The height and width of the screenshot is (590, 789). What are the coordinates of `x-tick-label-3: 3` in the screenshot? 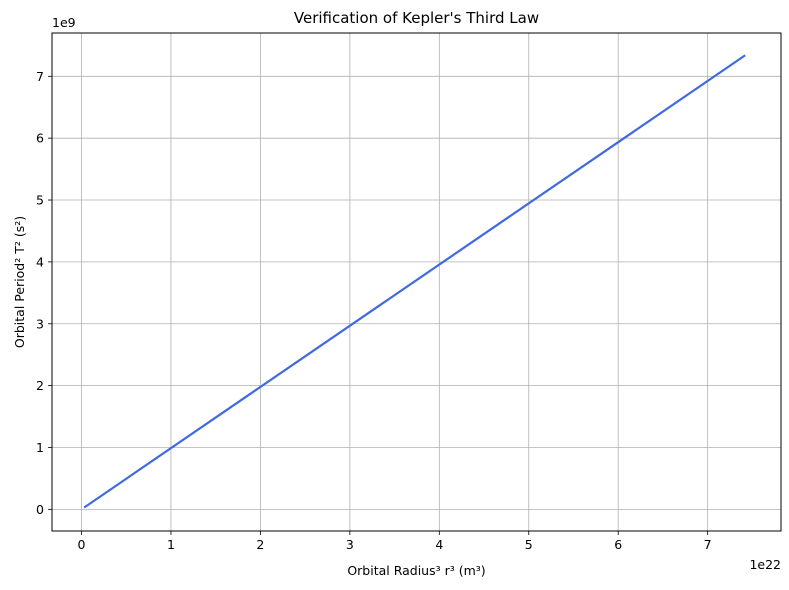 It's located at (350, 544).